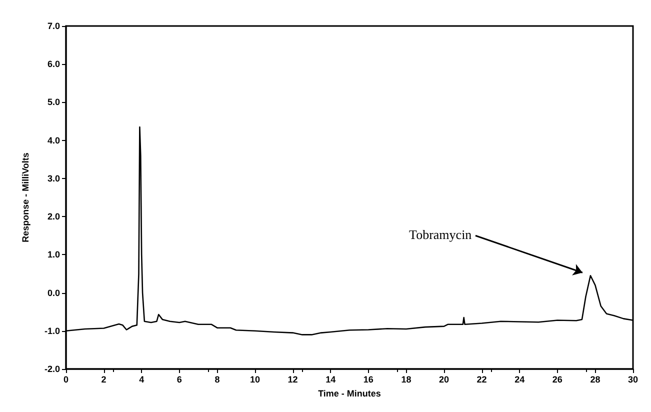 This screenshot has width=651, height=412. Describe the element at coordinates (53, 217) in the screenshot. I see `y-tick-label: 2.0` at that location.